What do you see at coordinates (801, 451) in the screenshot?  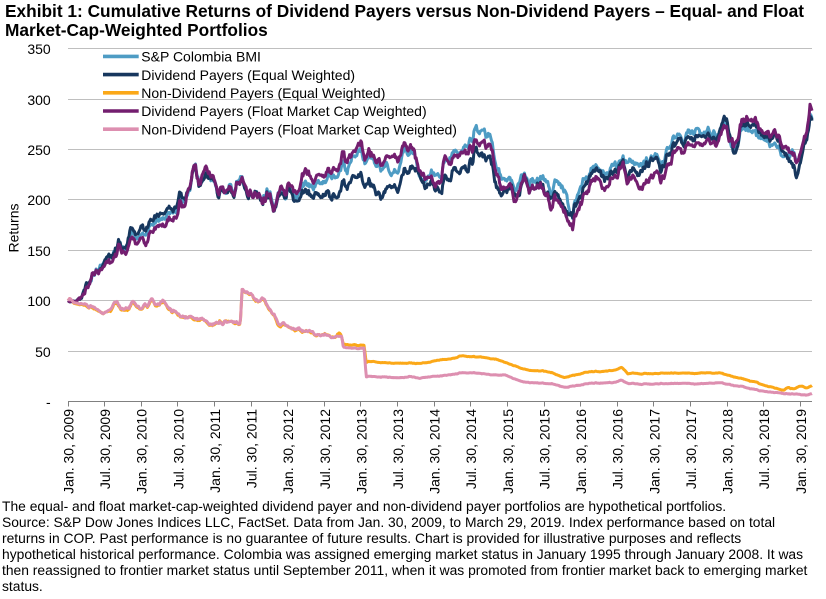 I see `svg-text: Jan. 30, 2019` at bounding box center [801, 451].